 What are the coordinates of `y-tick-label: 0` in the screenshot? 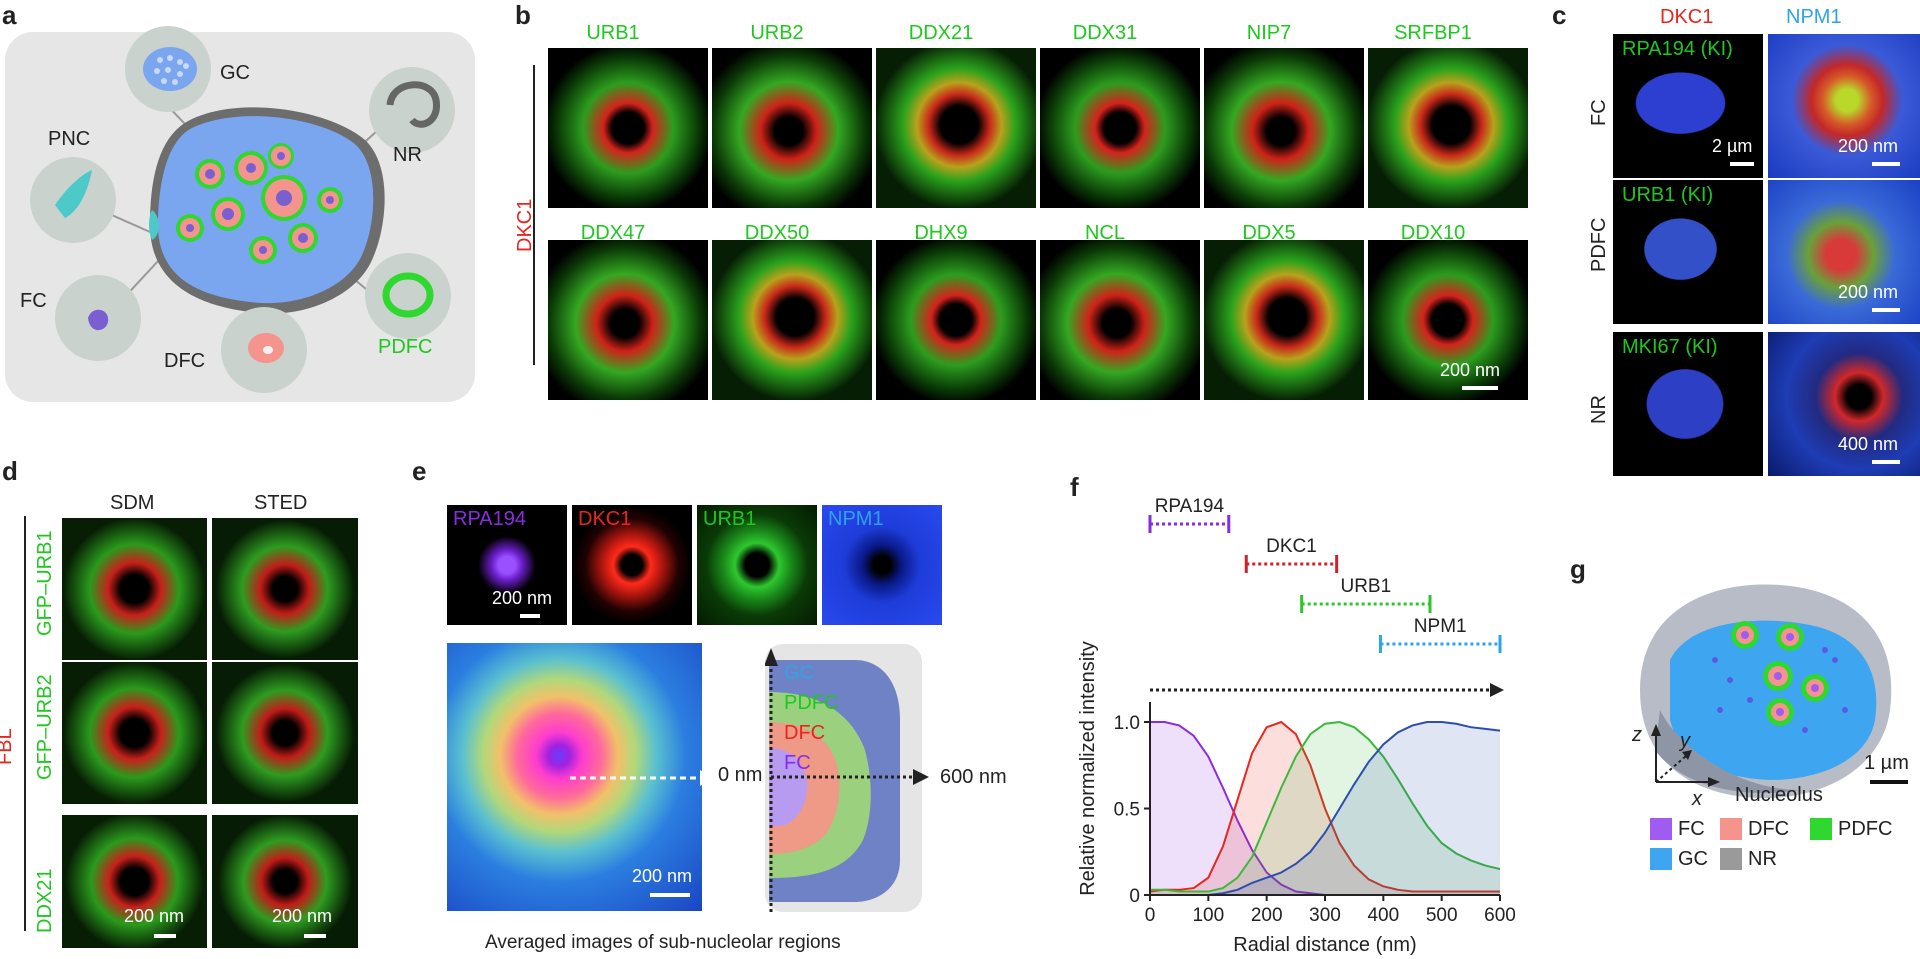 It's located at (1134, 896).